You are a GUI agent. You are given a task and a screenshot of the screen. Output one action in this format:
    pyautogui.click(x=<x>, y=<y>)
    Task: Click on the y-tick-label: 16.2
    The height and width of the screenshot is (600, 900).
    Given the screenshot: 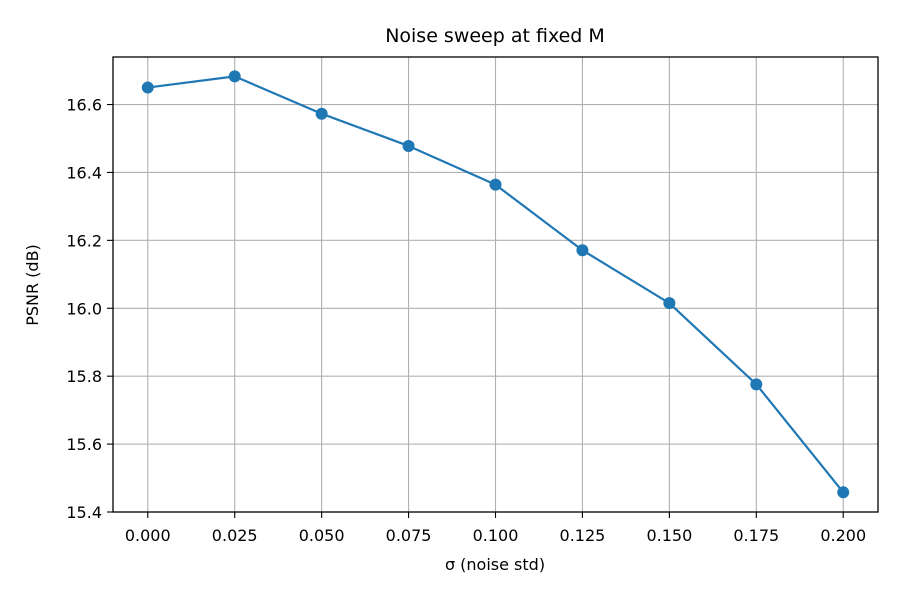 What is the action you would take?
    pyautogui.click(x=84, y=240)
    